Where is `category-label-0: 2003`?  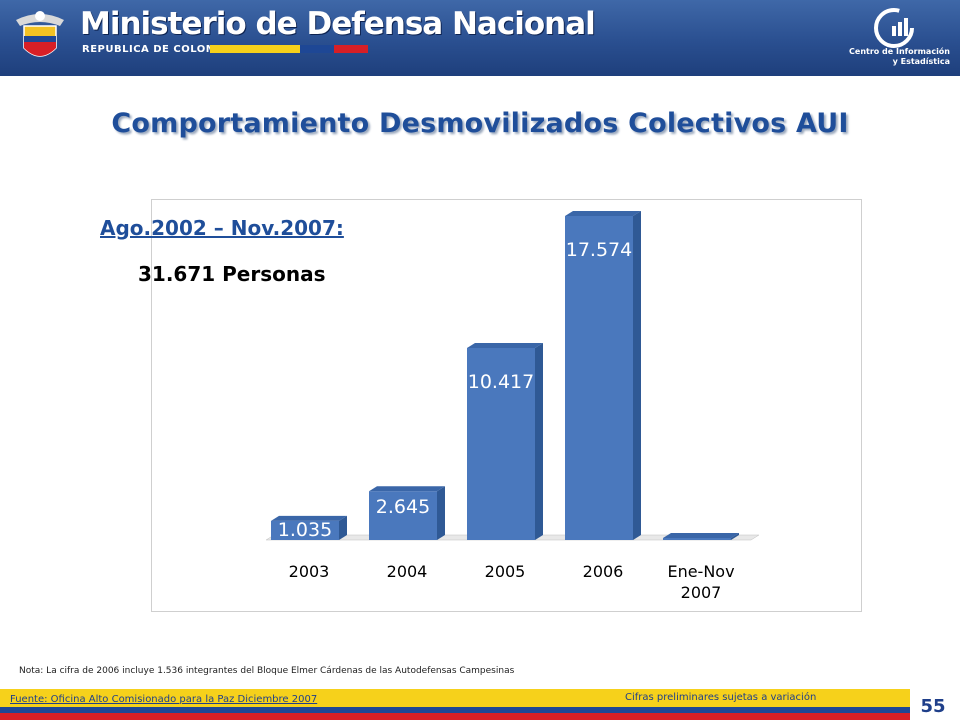
category-label-0: 2003 is located at coordinates (309, 571).